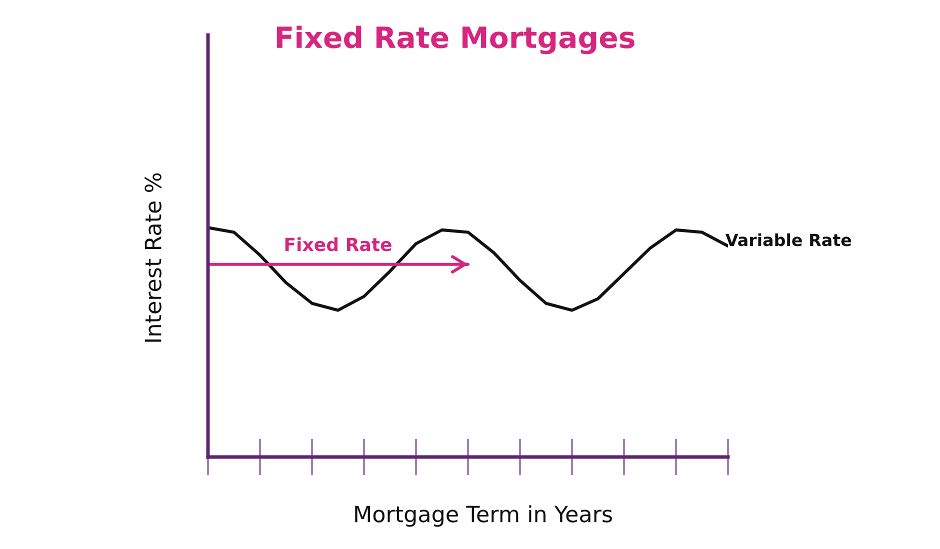 The width and height of the screenshot is (940, 549). I want to click on series-label: Fixed Rate, so click(338, 244).